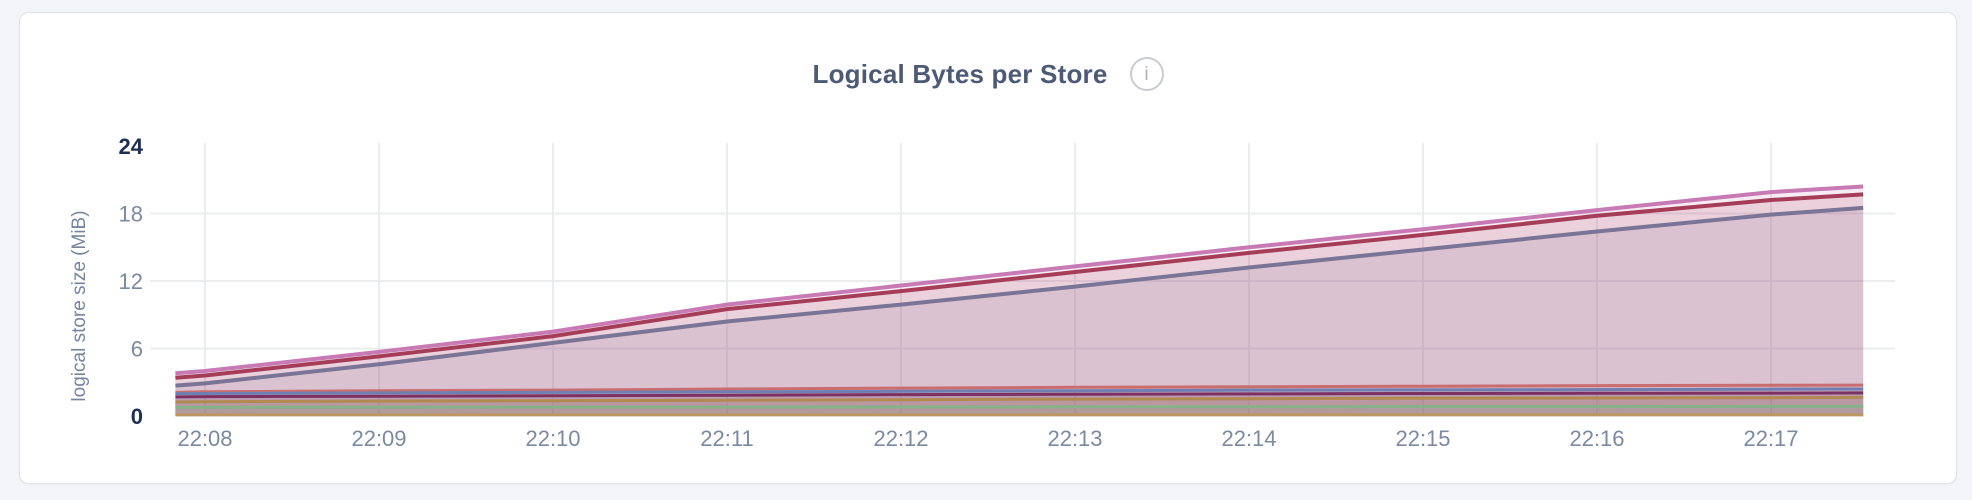 Image resolution: width=1972 pixels, height=500 pixels. What do you see at coordinates (131, 214) in the screenshot?
I see `svg-text: 18` at bounding box center [131, 214].